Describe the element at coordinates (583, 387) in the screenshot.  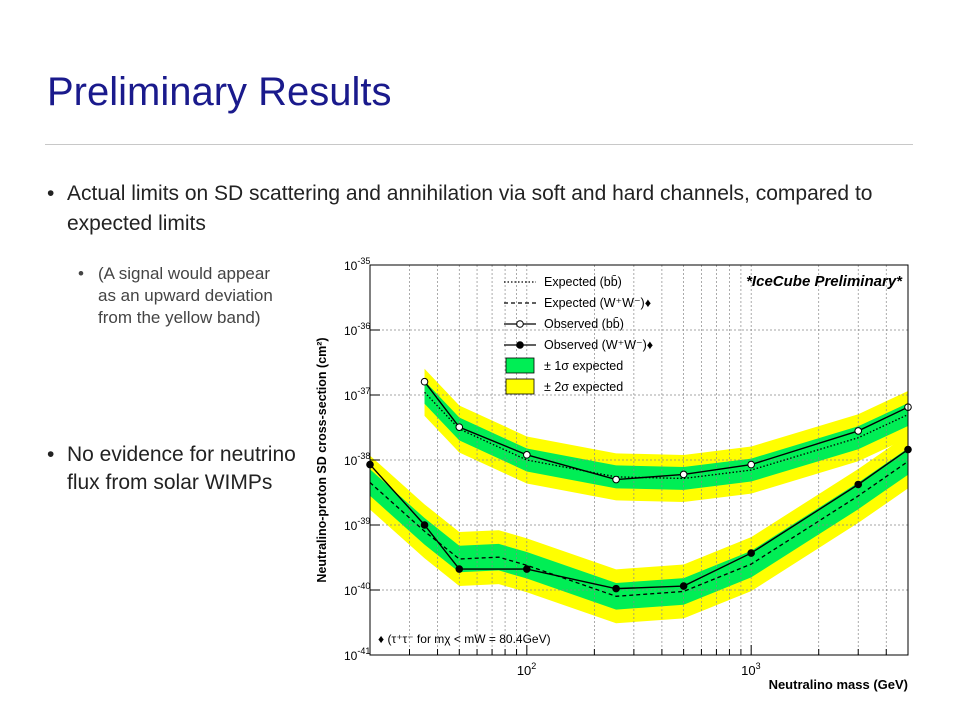
I see `legend-label: ± 2σ expected` at that location.